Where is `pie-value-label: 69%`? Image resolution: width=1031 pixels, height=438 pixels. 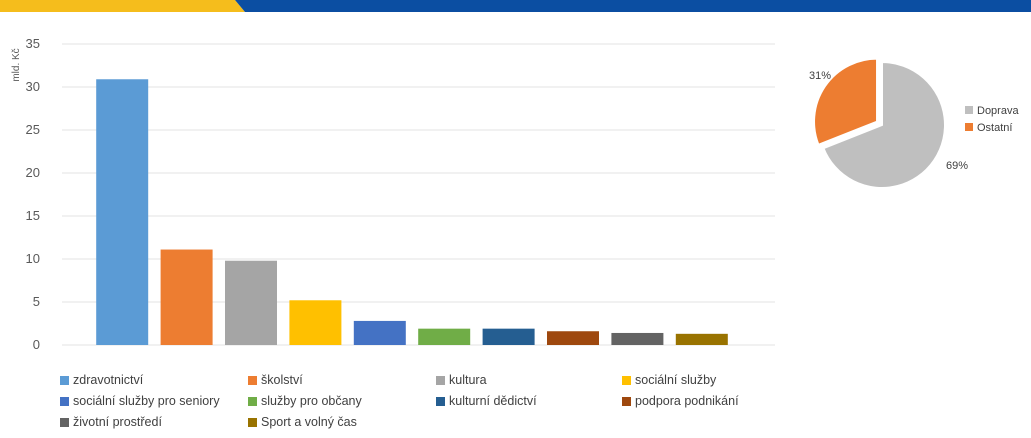
pie-value-label: 69% is located at coordinates (957, 166).